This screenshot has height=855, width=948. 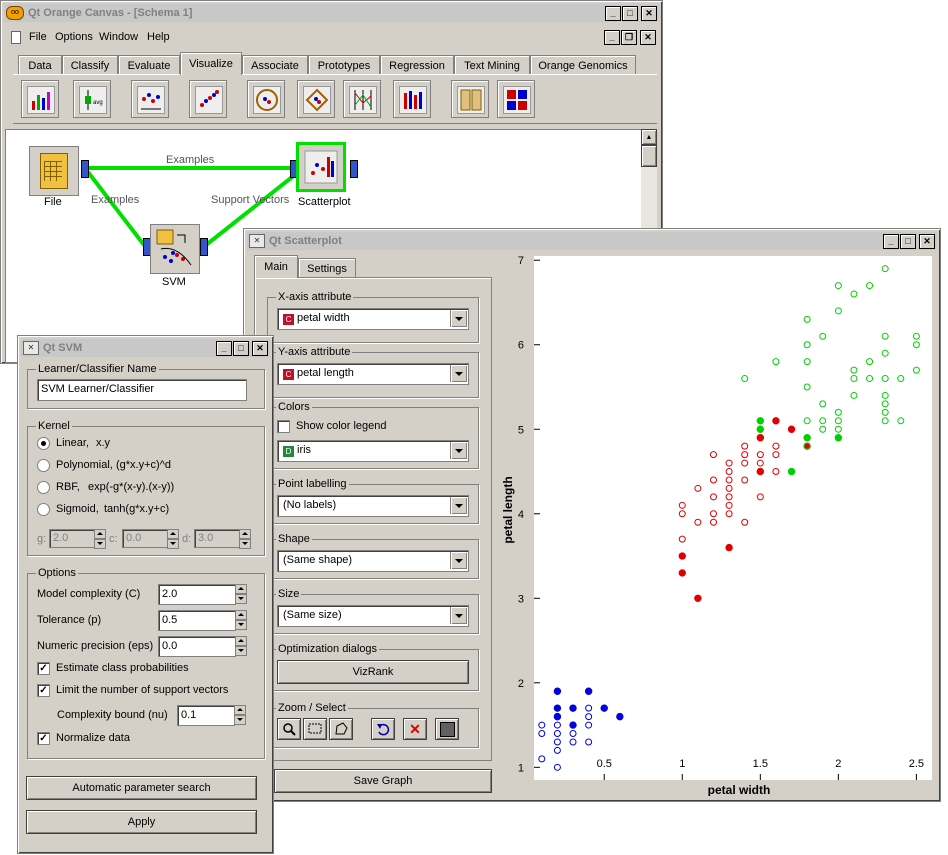 I want to click on send-selection-icon, so click(x=447, y=729).